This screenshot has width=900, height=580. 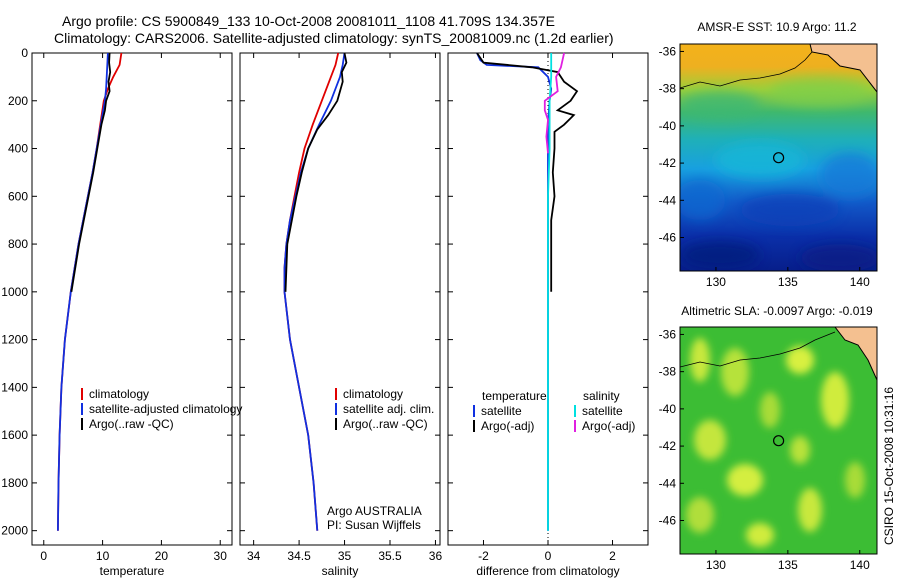 What do you see at coordinates (388, 409) in the screenshot?
I see `legend-label: satellite adj. clim.` at bounding box center [388, 409].